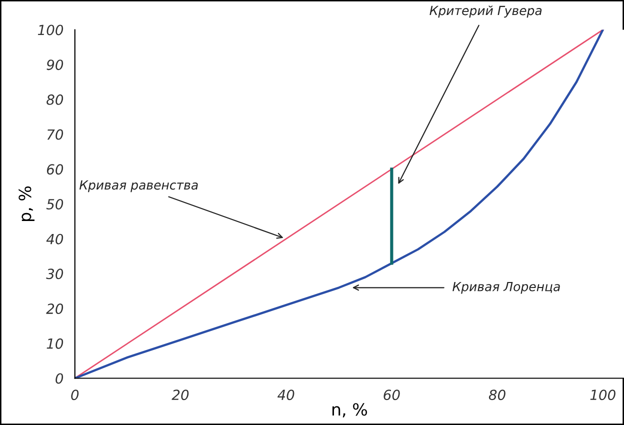  I want to click on x-tick-label: 0, so click(75, 395).